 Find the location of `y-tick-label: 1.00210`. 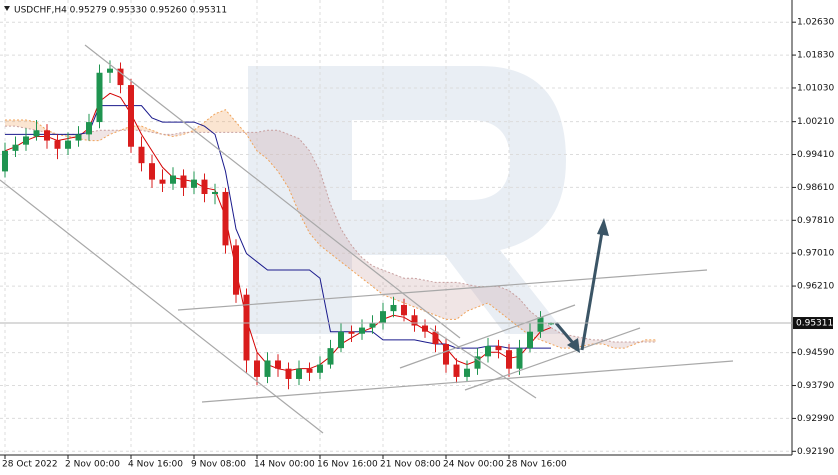

y-tick-label: 1.00210 is located at coordinates (815, 122).